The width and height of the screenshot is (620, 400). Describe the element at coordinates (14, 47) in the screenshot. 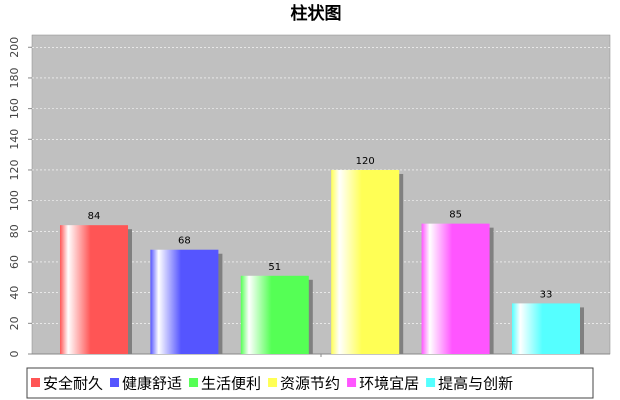

I see `y-tick-label: 200` at that location.